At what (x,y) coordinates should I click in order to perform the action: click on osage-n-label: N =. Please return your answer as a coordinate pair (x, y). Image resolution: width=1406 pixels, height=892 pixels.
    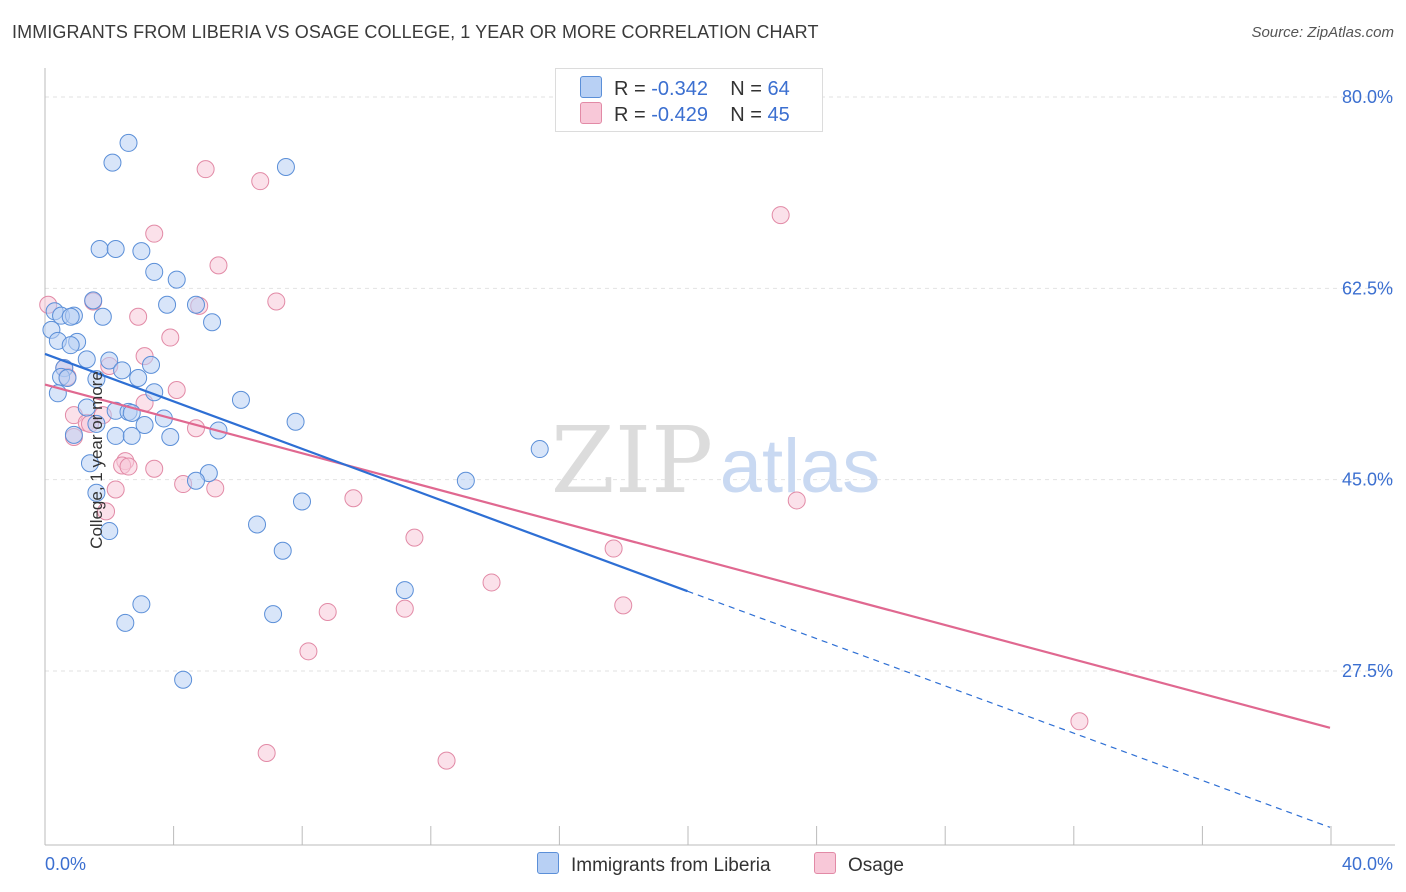
    Looking at the image, I should click on (746, 115).